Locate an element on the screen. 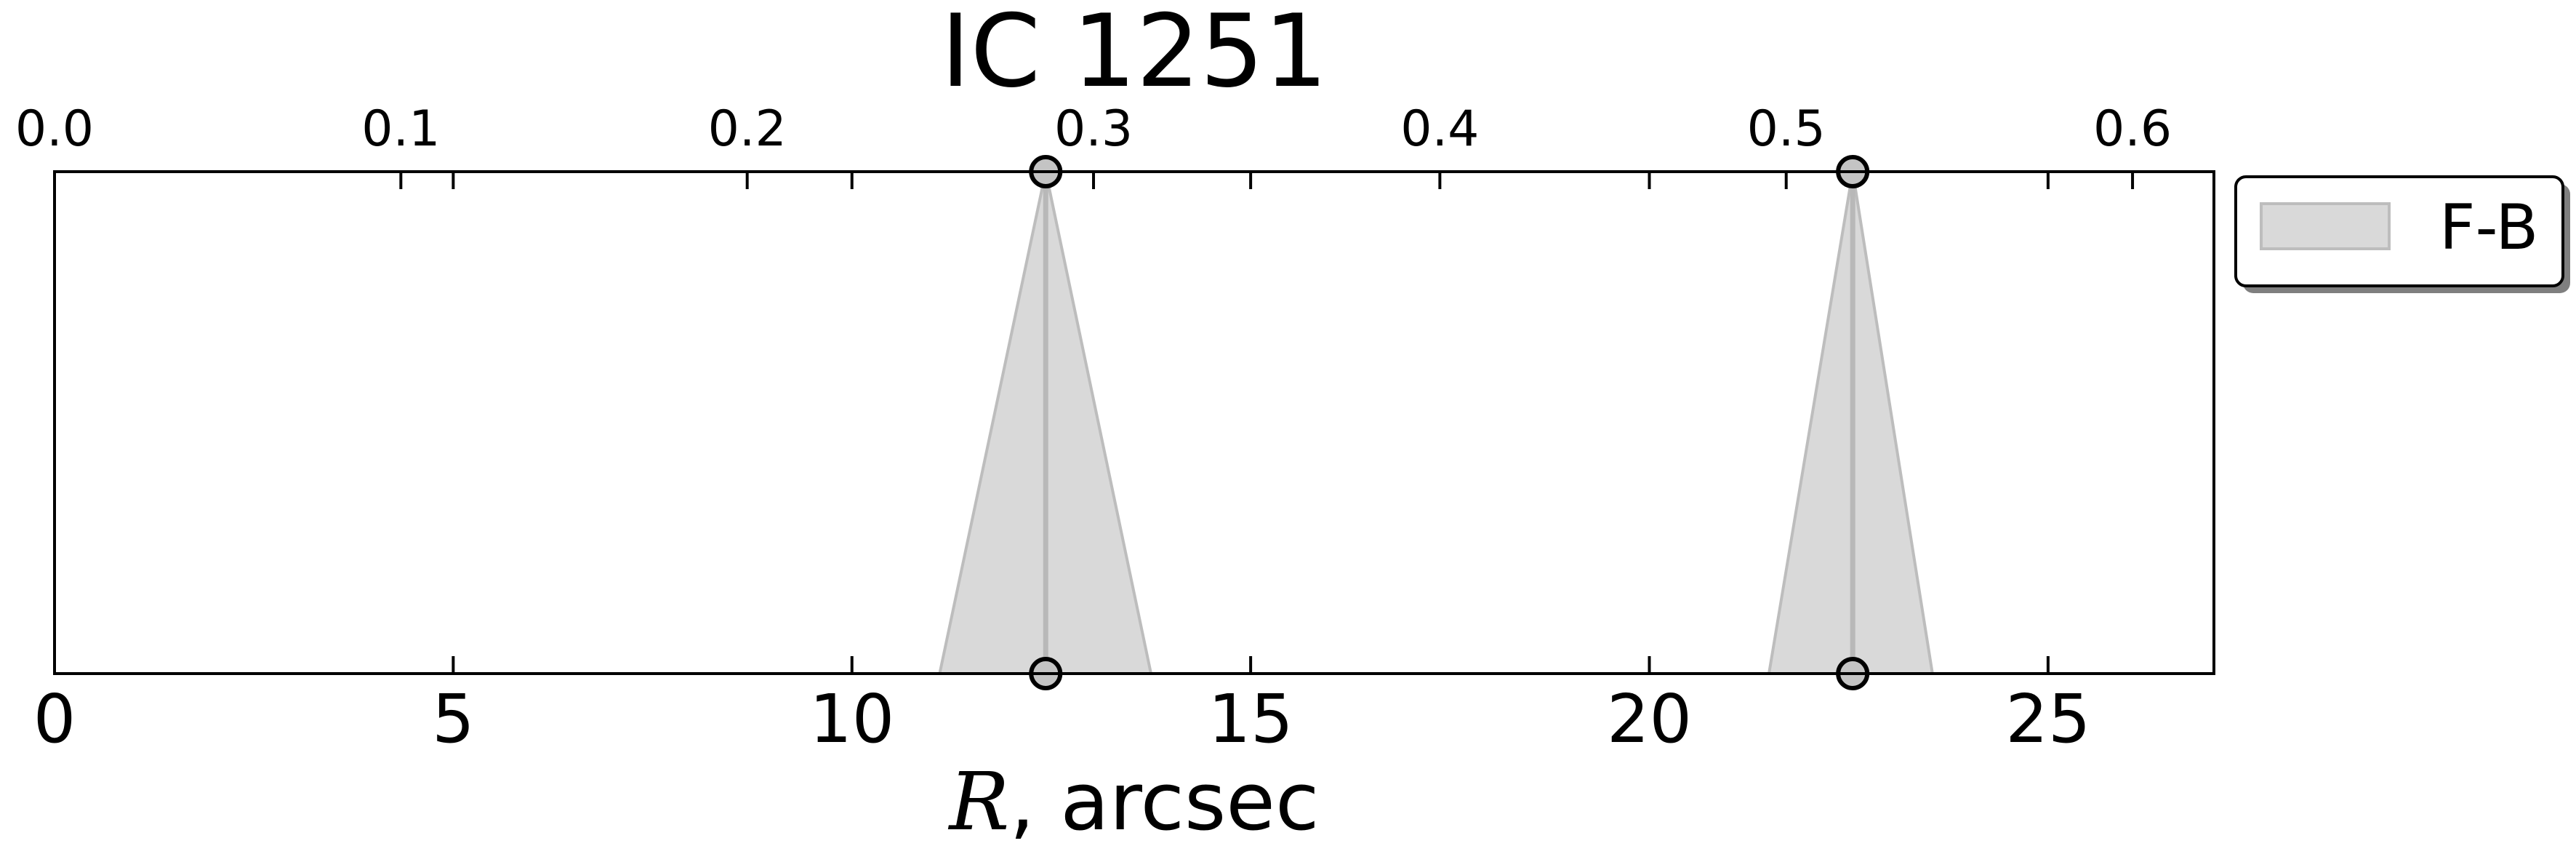 The height and width of the screenshot is (862, 2576). secondary-x-tick-label: 0.1 is located at coordinates (401, 129).